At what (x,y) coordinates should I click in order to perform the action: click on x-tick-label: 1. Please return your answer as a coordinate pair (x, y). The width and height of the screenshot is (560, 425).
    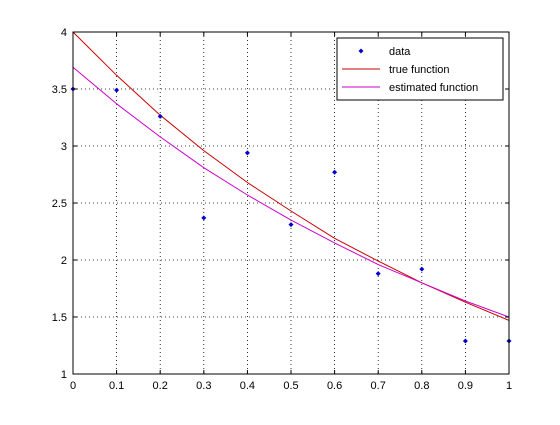
    Looking at the image, I should click on (509, 386).